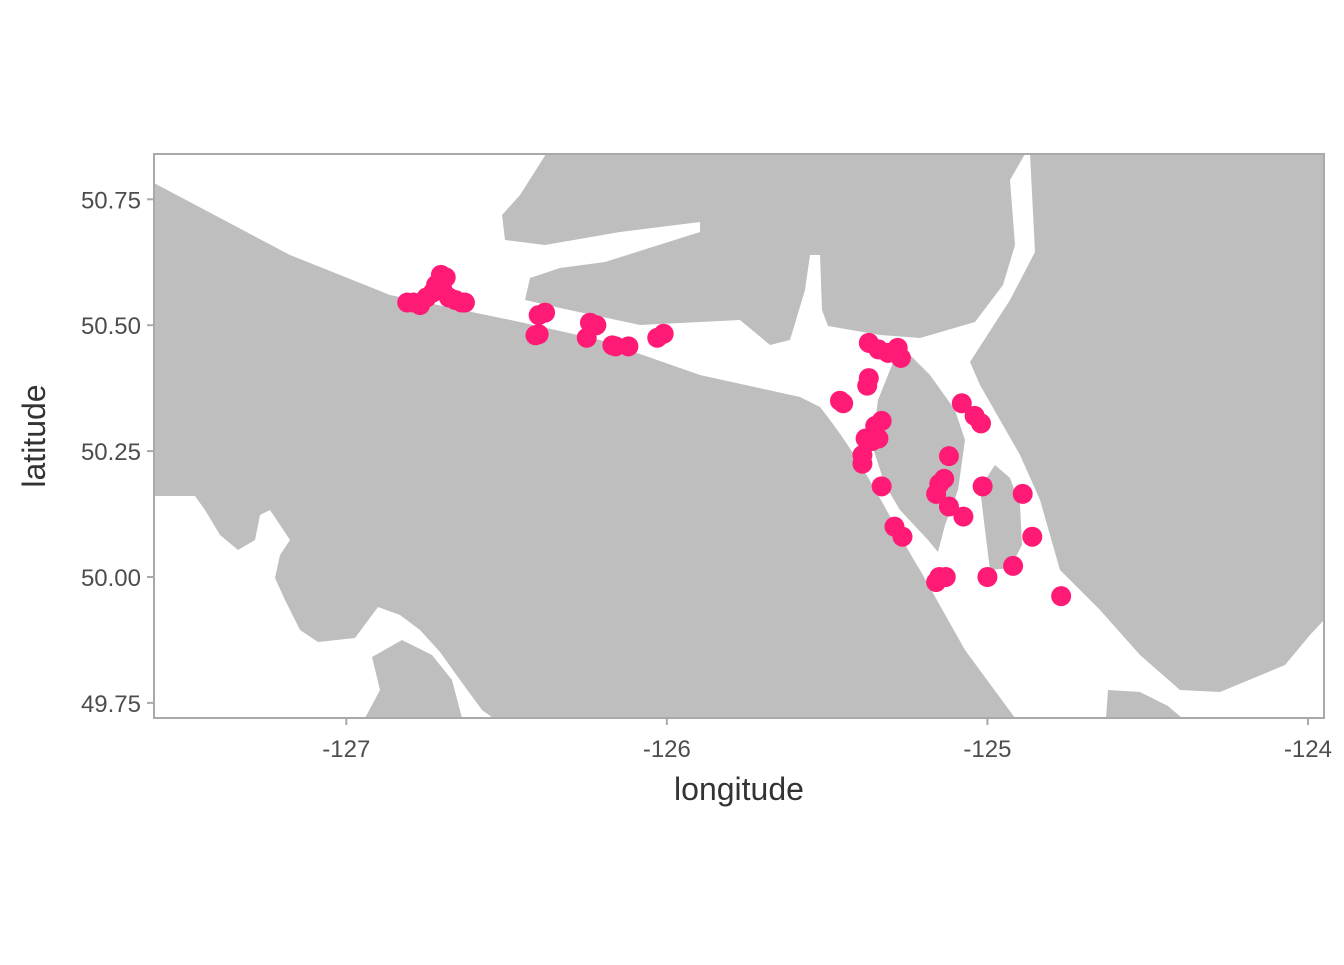 Image resolution: width=1344 pixels, height=965 pixels. Describe the element at coordinates (739, 789) in the screenshot. I see `x-axis-title: longitude` at that location.